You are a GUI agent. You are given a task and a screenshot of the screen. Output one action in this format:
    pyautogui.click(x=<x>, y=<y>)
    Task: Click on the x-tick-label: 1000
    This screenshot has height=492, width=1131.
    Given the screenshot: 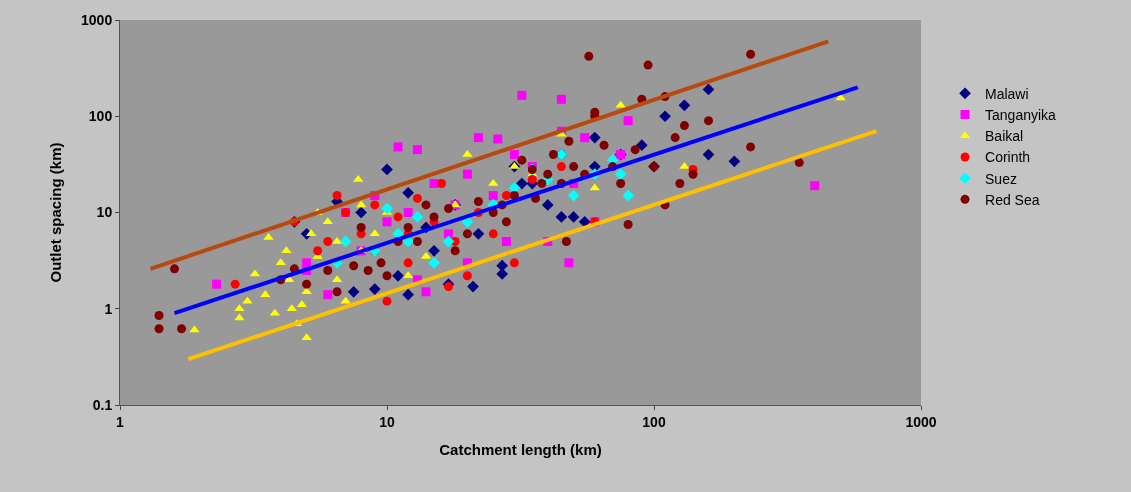 What is the action you would take?
    pyautogui.click(x=921, y=421)
    